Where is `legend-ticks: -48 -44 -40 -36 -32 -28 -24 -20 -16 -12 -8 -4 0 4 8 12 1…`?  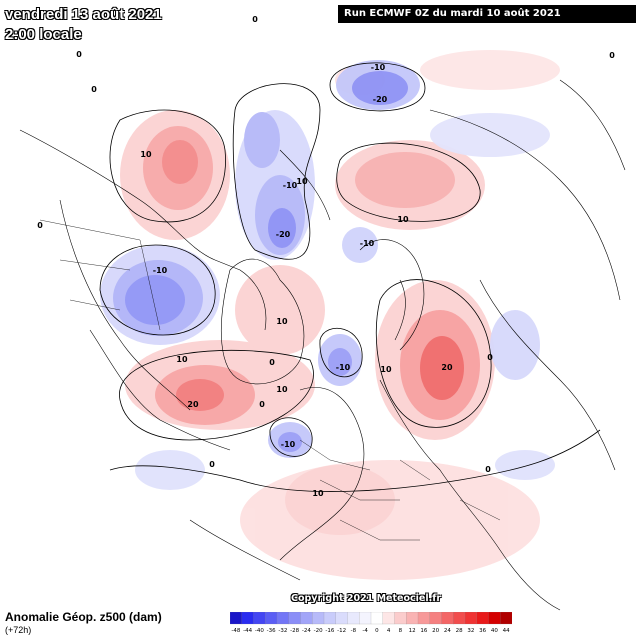
legend-ticks: -48 -44 -40 -36 -32 -28 -24 -20 -16 -12 -8 -4 0 4 8 12 1… is located at coordinates (370, 631).